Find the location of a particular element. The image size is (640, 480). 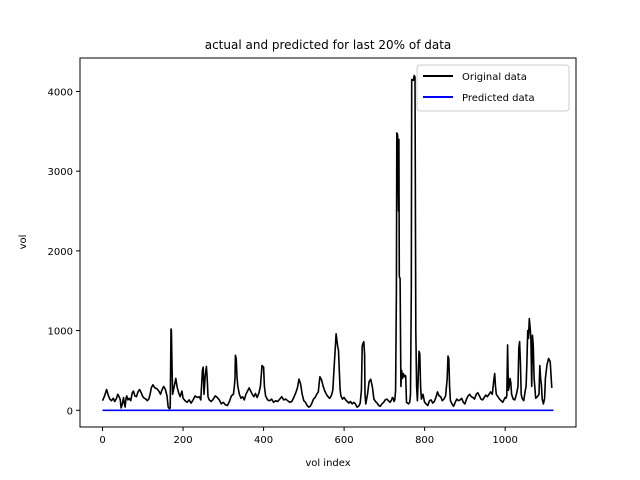

x-axis-ticks: 0 200 400 600 800 1000 is located at coordinates (308, 436).